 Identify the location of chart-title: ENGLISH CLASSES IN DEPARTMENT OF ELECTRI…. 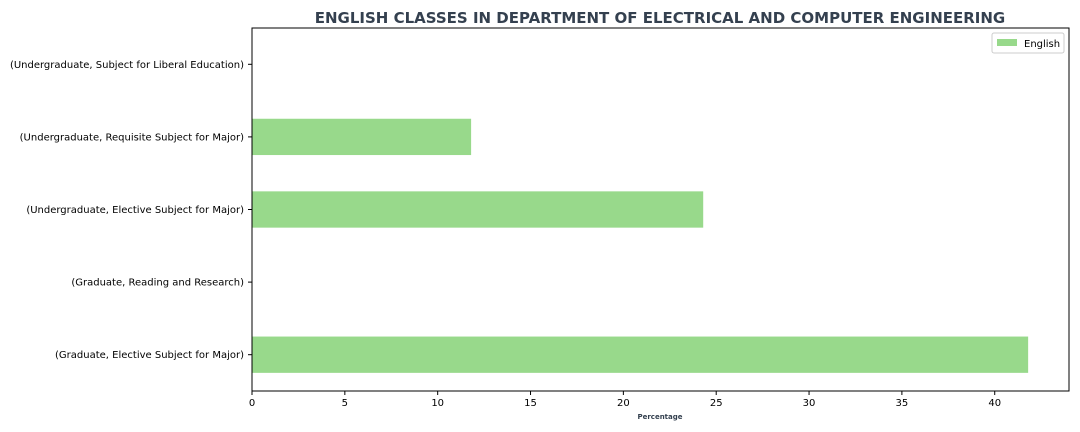
(660, 18).